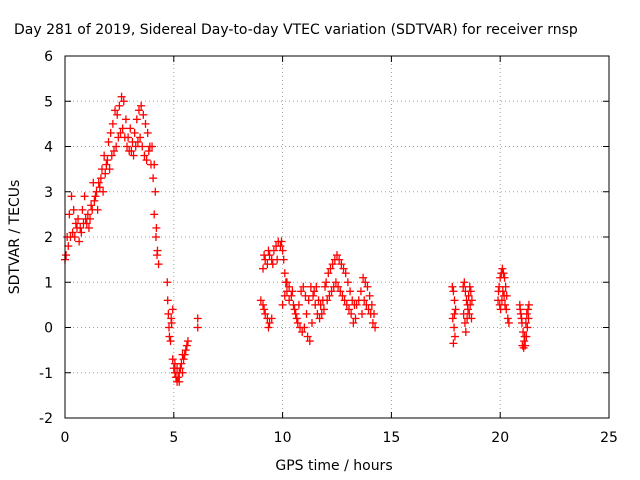  What do you see at coordinates (339, 438) in the screenshot?
I see `x-tick-labels: 0 5 10 15 20 25` at bounding box center [339, 438].